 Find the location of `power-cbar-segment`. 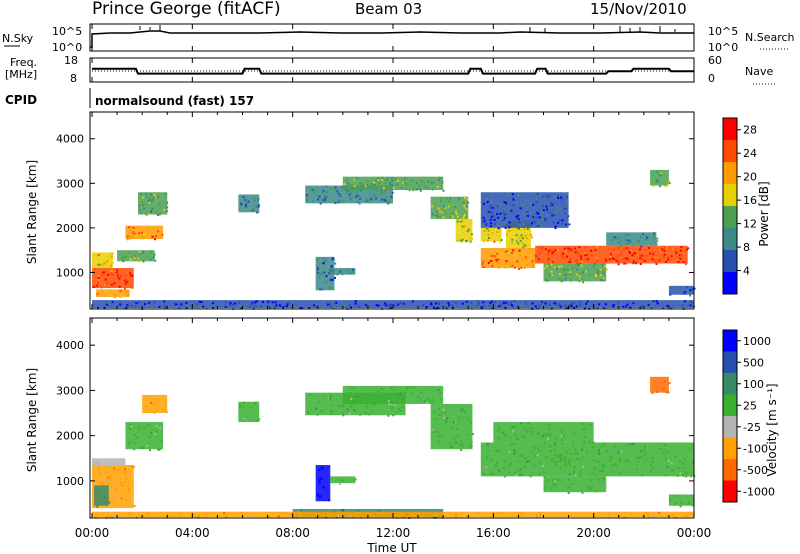

power-cbar-segment is located at coordinates (730, 239).